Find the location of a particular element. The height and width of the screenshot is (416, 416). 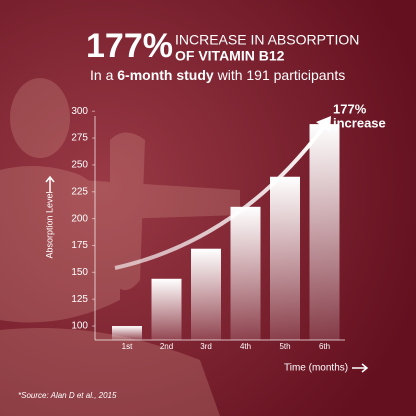

y-tick-label: 125 is located at coordinates (79, 299).